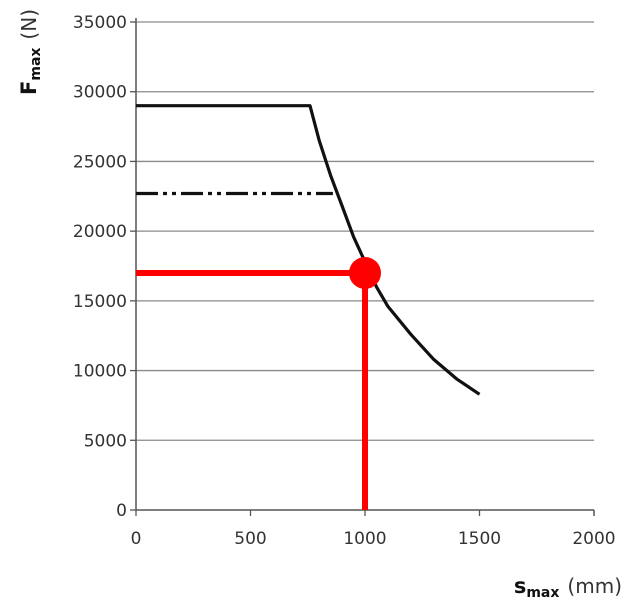  I want to click on x-tick-label-1000: 1000, so click(364, 539).